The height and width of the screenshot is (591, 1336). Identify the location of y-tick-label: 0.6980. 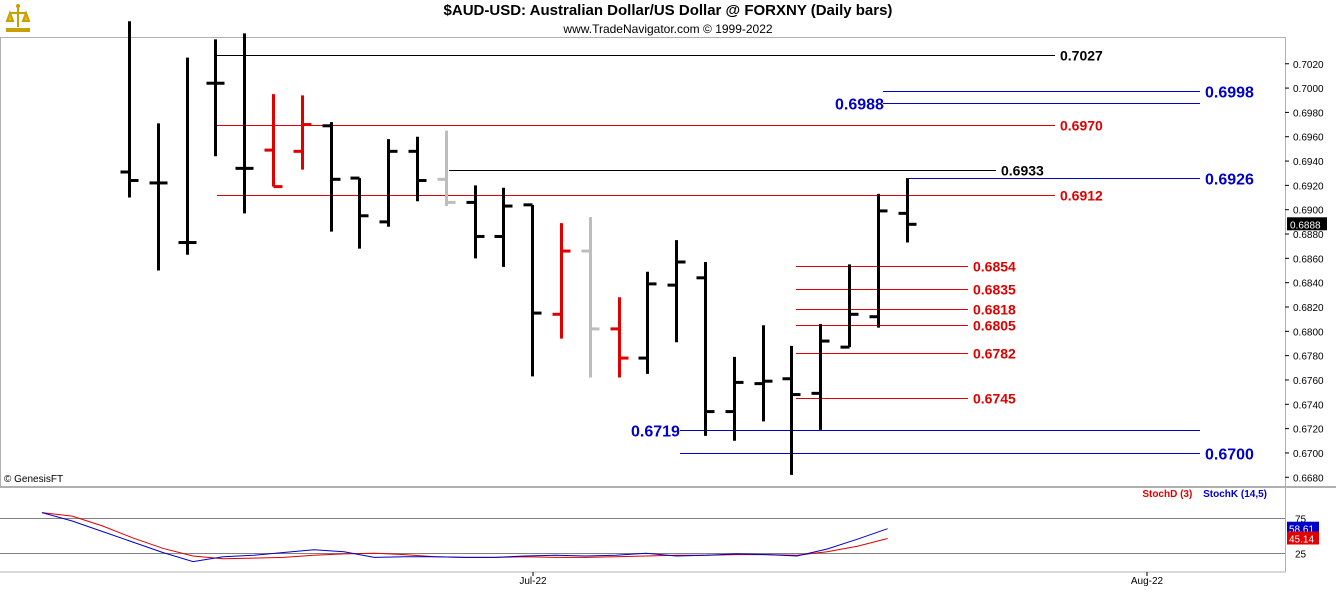
(1308, 113).